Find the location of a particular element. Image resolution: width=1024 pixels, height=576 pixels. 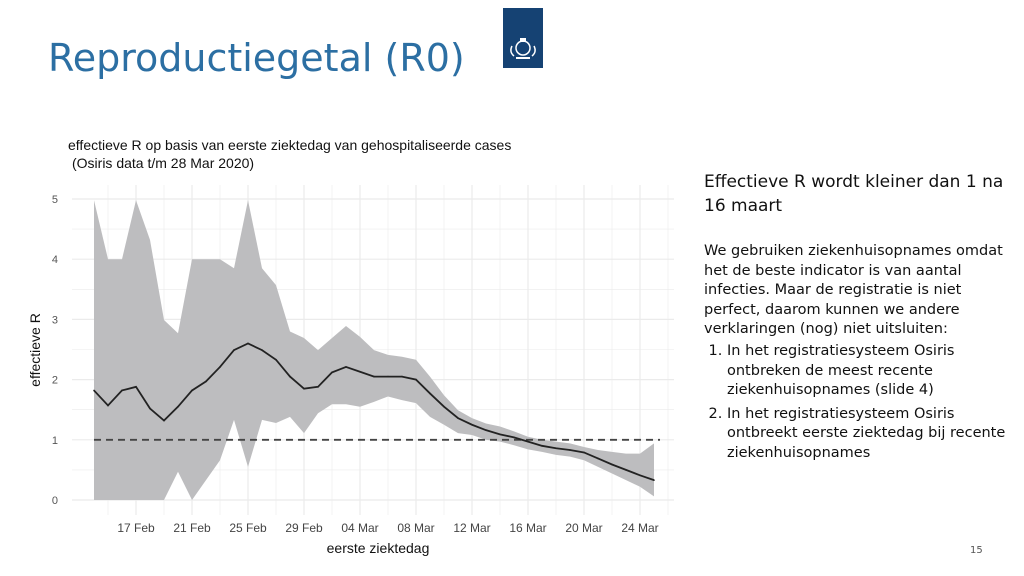

rijksoverheid-logo is located at coordinates (523, 38).